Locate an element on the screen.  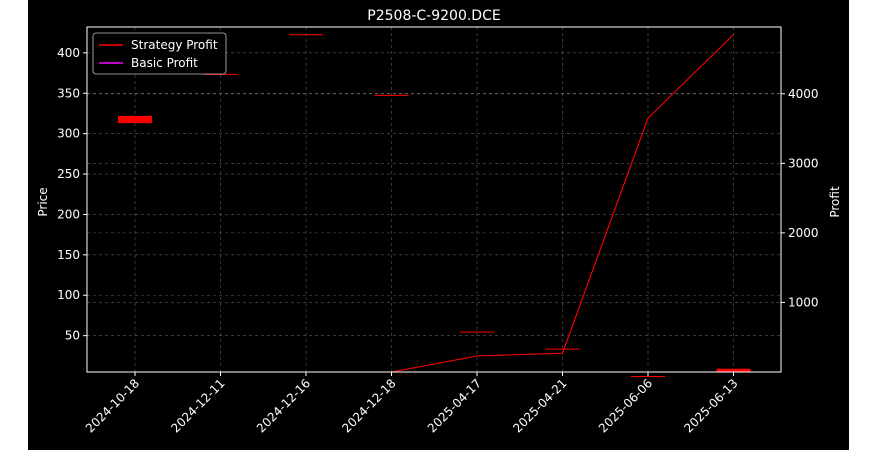
legend-label: Strategy Profit is located at coordinates (174, 45).